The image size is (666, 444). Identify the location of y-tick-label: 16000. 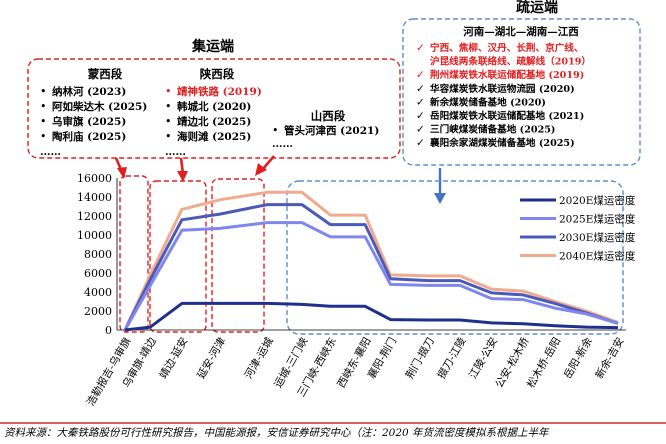
(94, 178).